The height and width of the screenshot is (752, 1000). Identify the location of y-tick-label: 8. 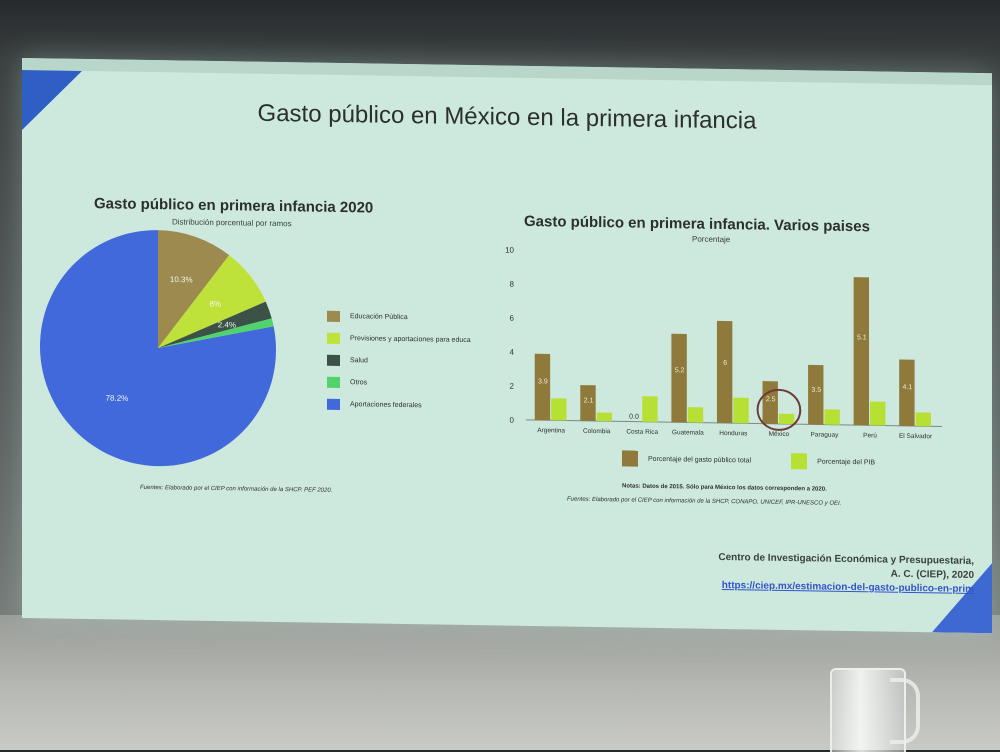
(512, 284).